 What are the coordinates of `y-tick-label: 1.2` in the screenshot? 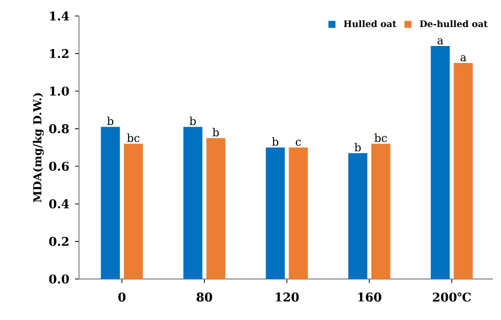 It's located at (59, 53).